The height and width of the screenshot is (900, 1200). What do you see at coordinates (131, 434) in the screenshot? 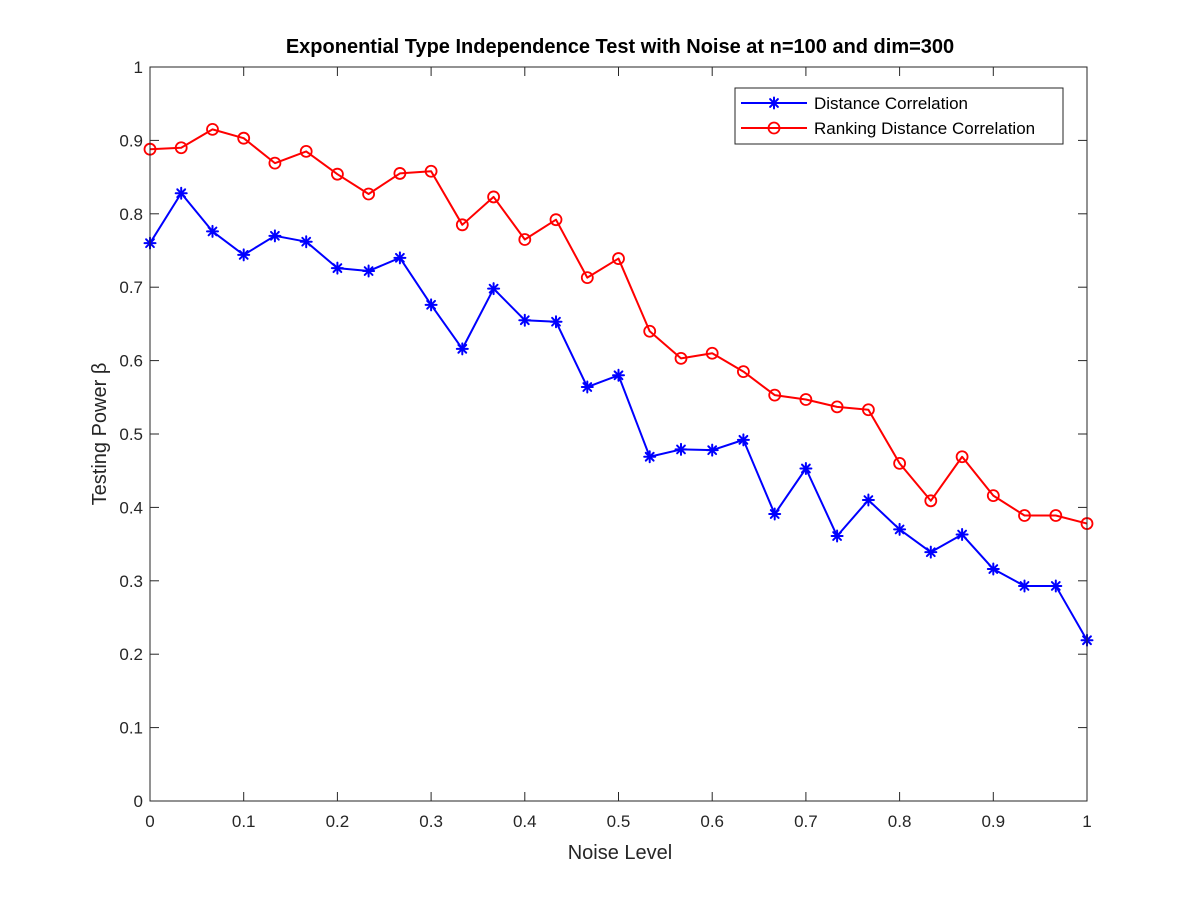
I see `y-tick-label: 0.5` at bounding box center [131, 434].